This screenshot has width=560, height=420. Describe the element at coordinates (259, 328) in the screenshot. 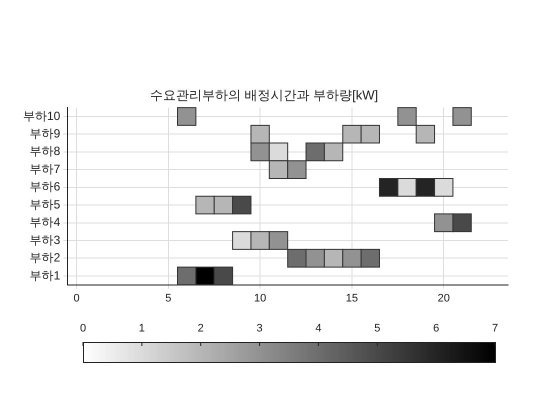

I see `color-bar-label: 3` at that location.